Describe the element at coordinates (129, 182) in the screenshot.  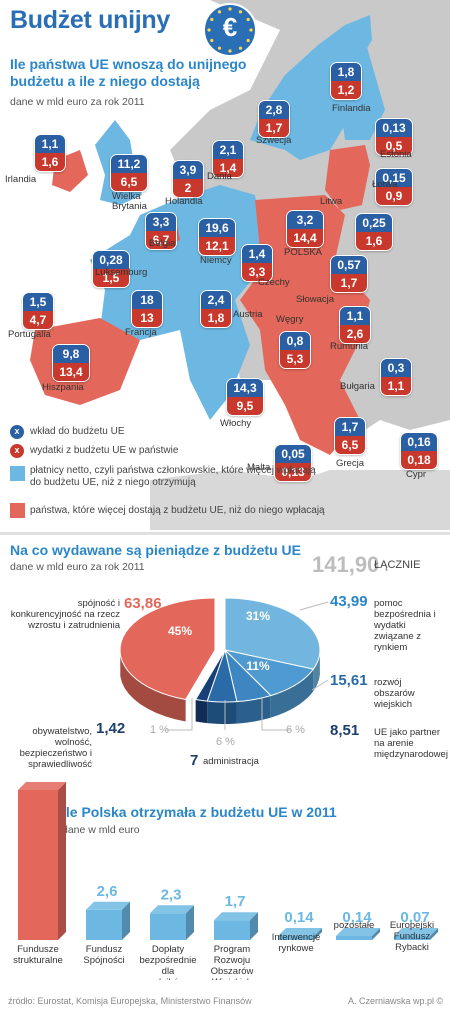
I see `badge-expenditure: 6,5` at that location.